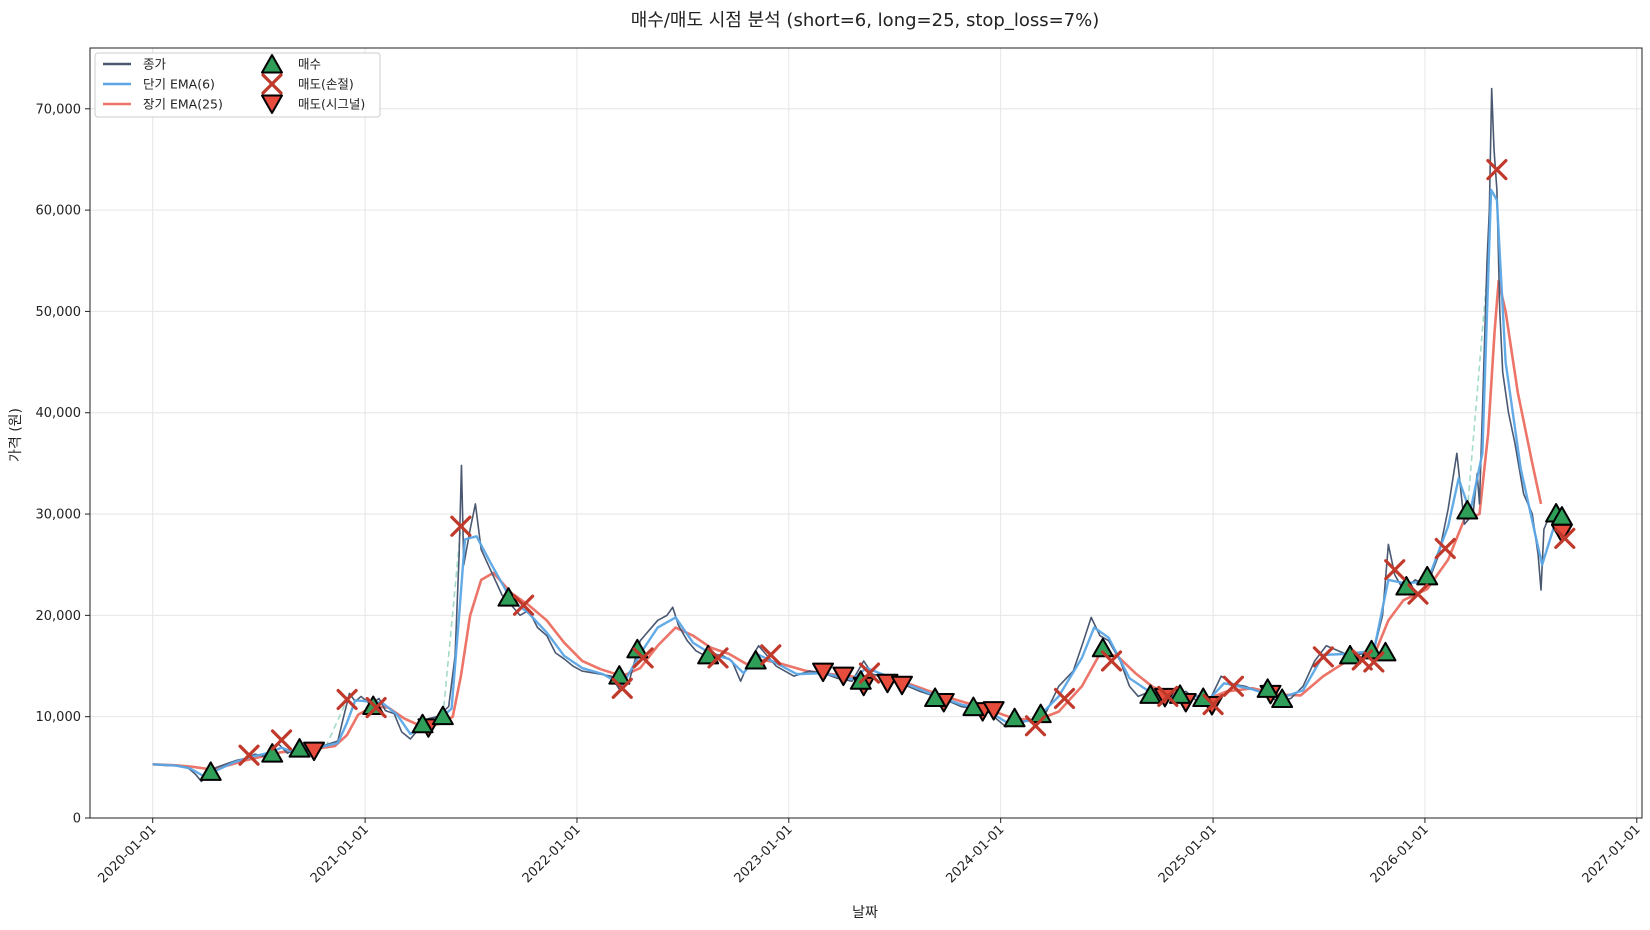 The image size is (1650, 930). What do you see at coordinates (326, 84) in the screenshot?
I see `legend-label-sell-stop: 매도(손절)` at bounding box center [326, 84].